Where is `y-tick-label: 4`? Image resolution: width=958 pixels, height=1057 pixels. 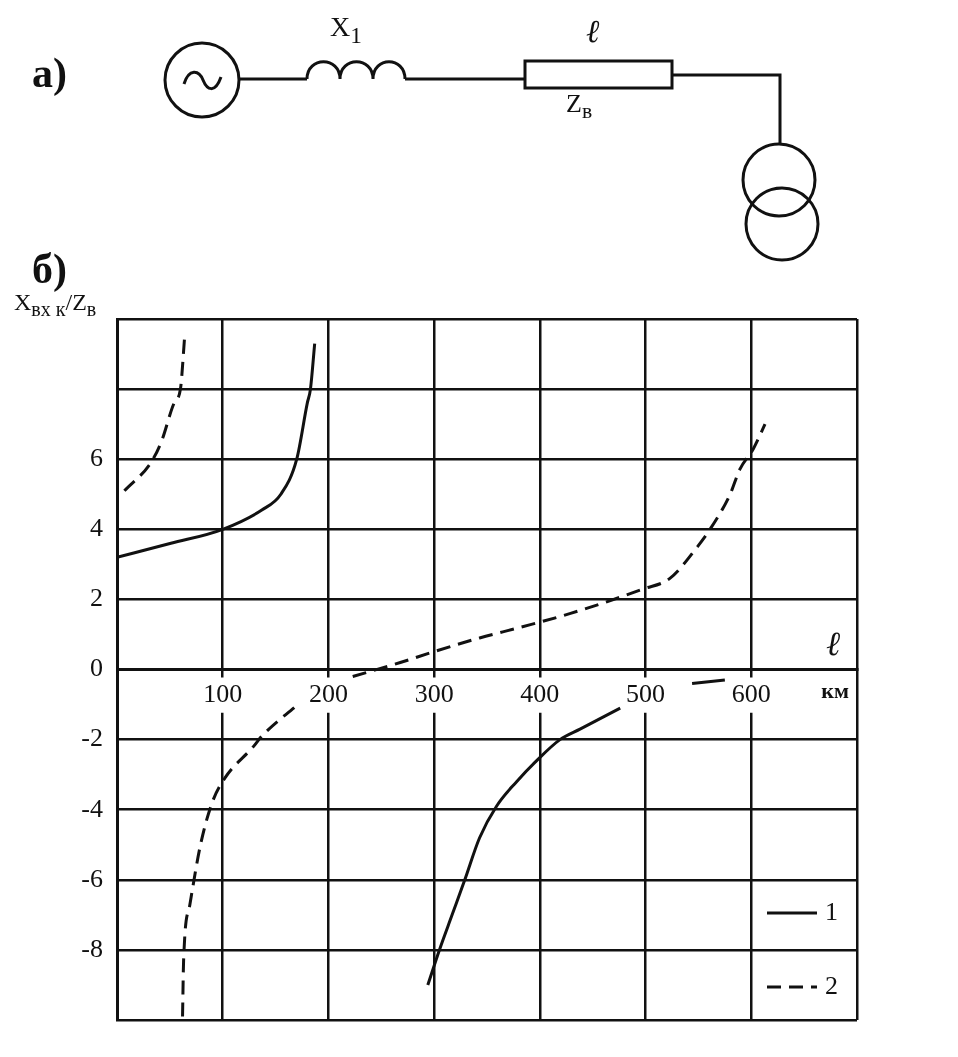
y-tick-label: 4 is located at coordinates (96, 528).